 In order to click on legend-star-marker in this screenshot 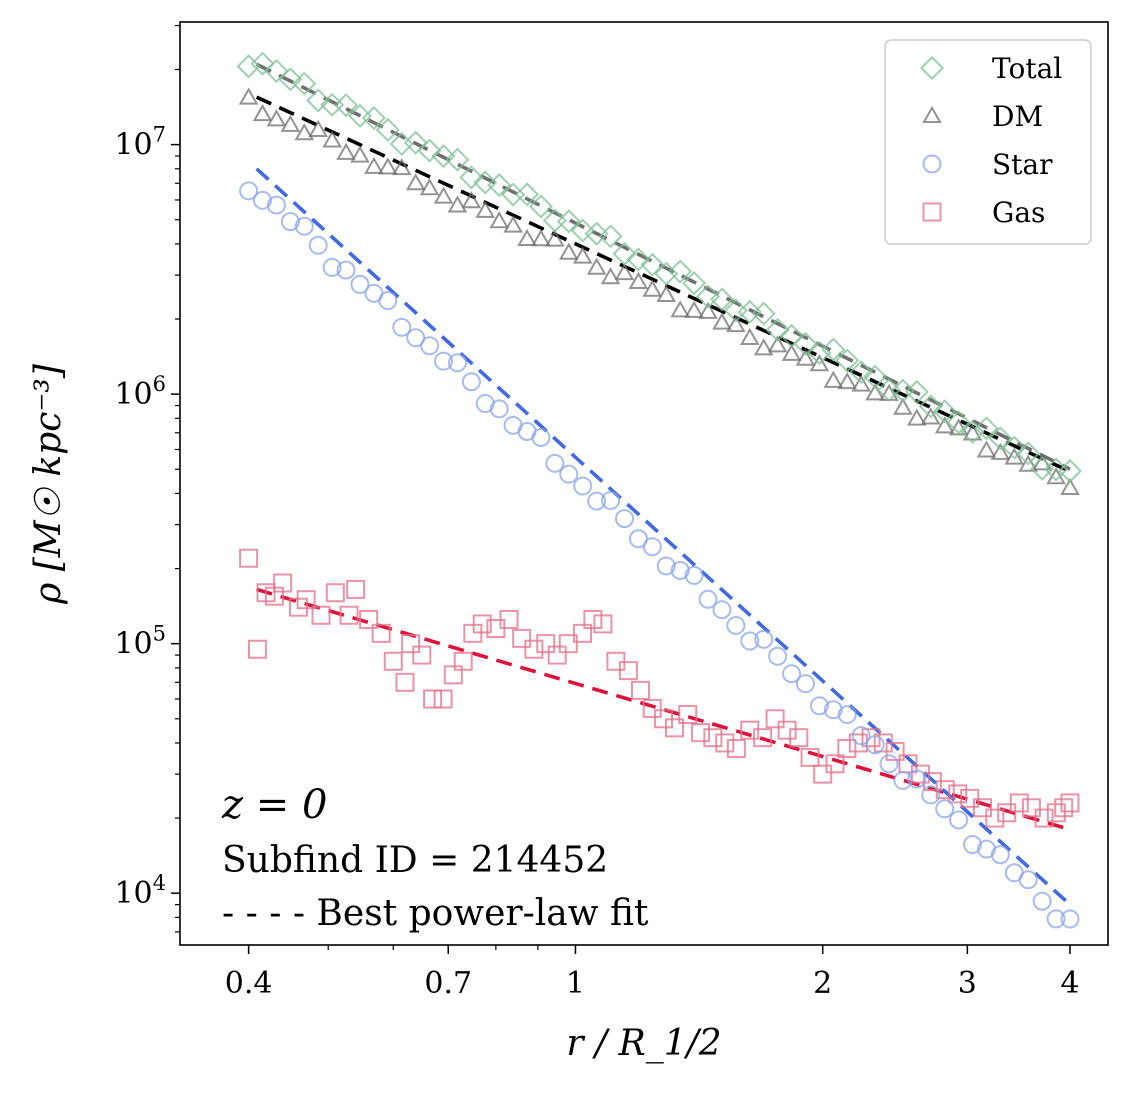, I will do `click(932, 164)`.